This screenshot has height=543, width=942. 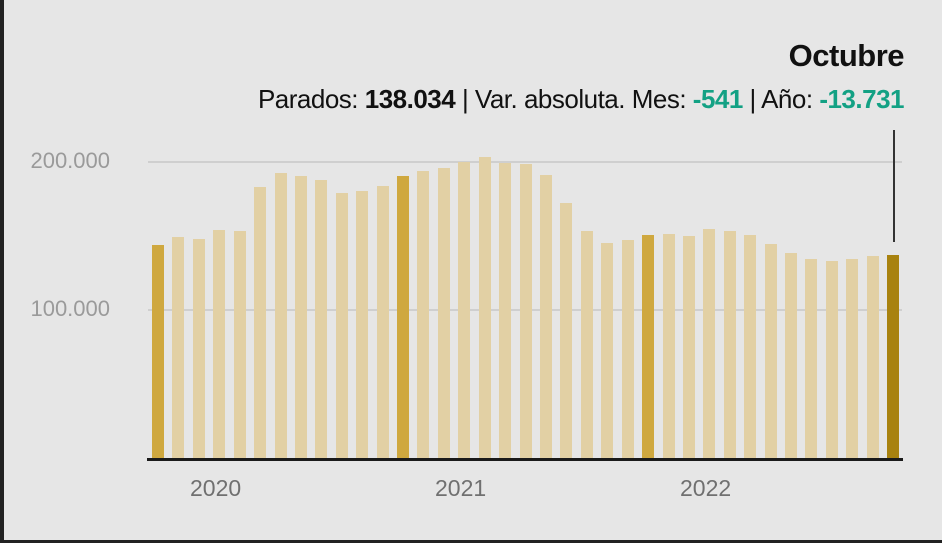 What do you see at coordinates (718, 99) in the screenshot?
I see `mes-value: -541` at bounding box center [718, 99].